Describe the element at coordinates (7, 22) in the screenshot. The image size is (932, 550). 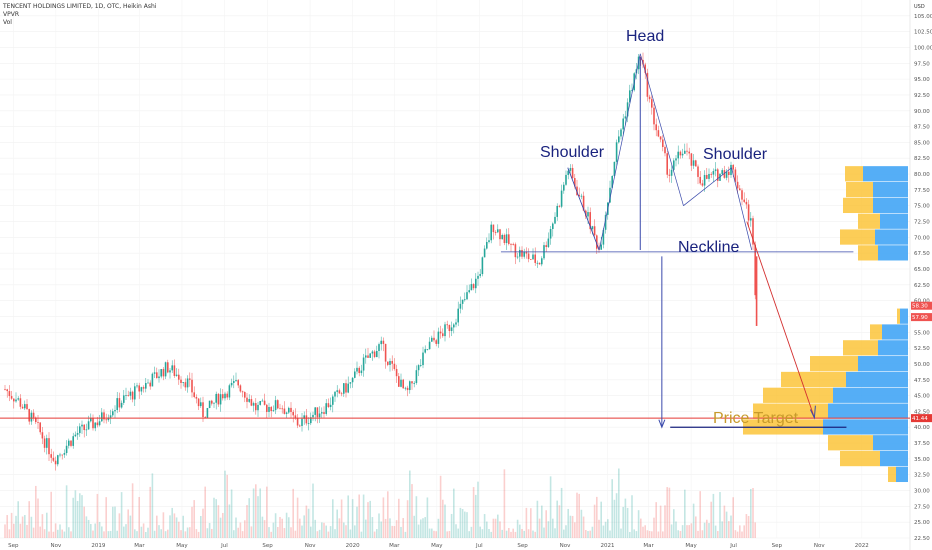
I see `vol-label: Vol` at that location.